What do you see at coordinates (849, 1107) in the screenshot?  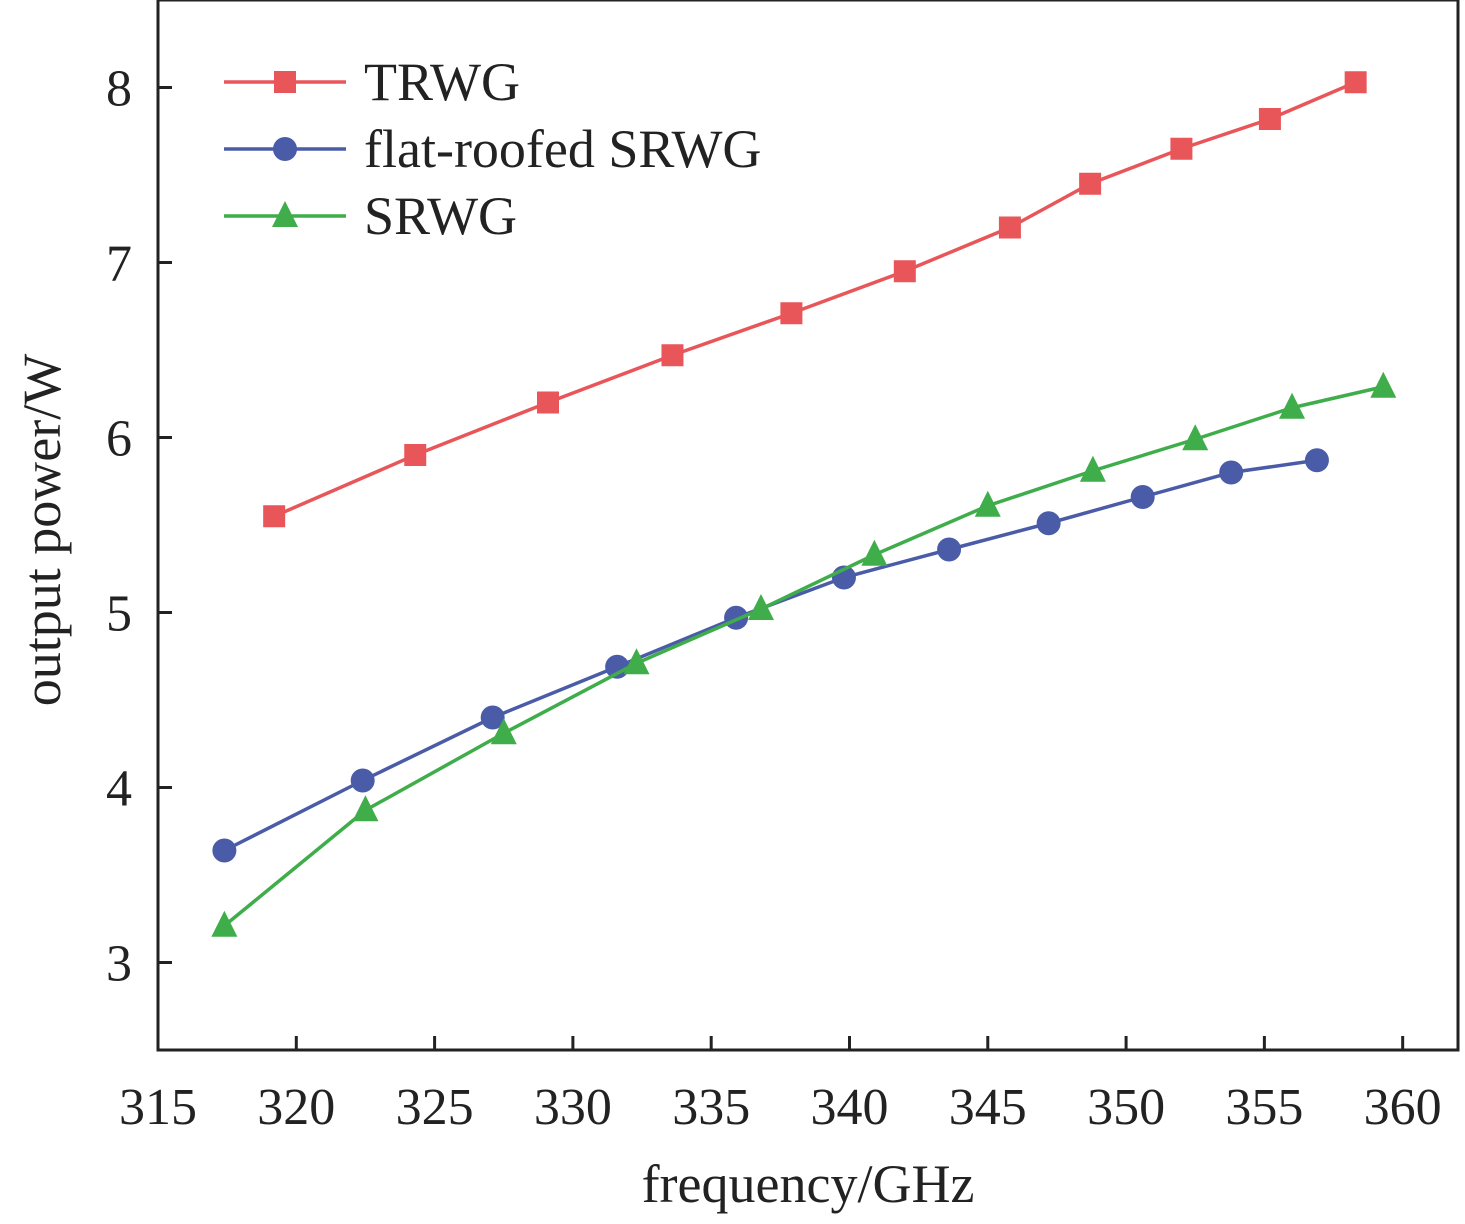 I see `x-tick-label: 340` at bounding box center [849, 1107].